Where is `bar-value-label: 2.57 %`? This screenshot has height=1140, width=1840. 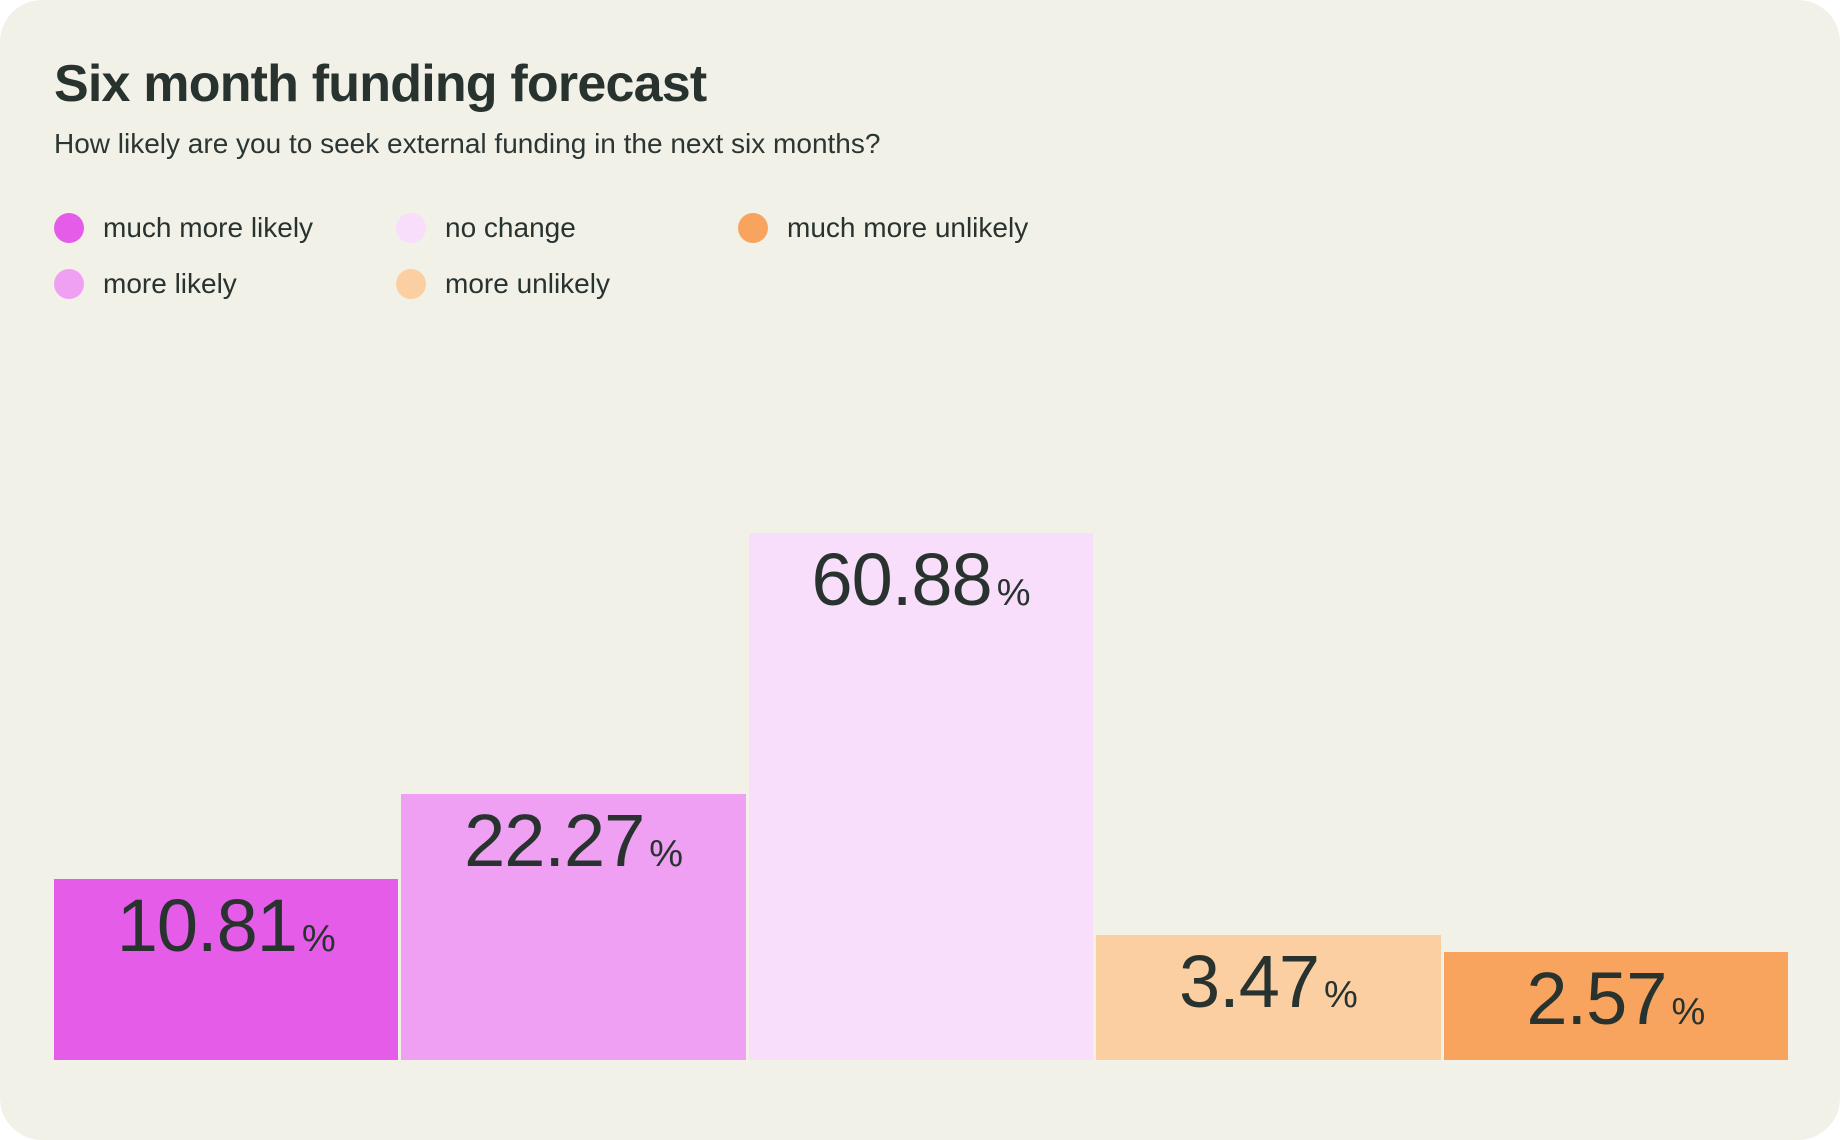 bar-value-label: 2.57 % is located at coordinates (1615, 999).